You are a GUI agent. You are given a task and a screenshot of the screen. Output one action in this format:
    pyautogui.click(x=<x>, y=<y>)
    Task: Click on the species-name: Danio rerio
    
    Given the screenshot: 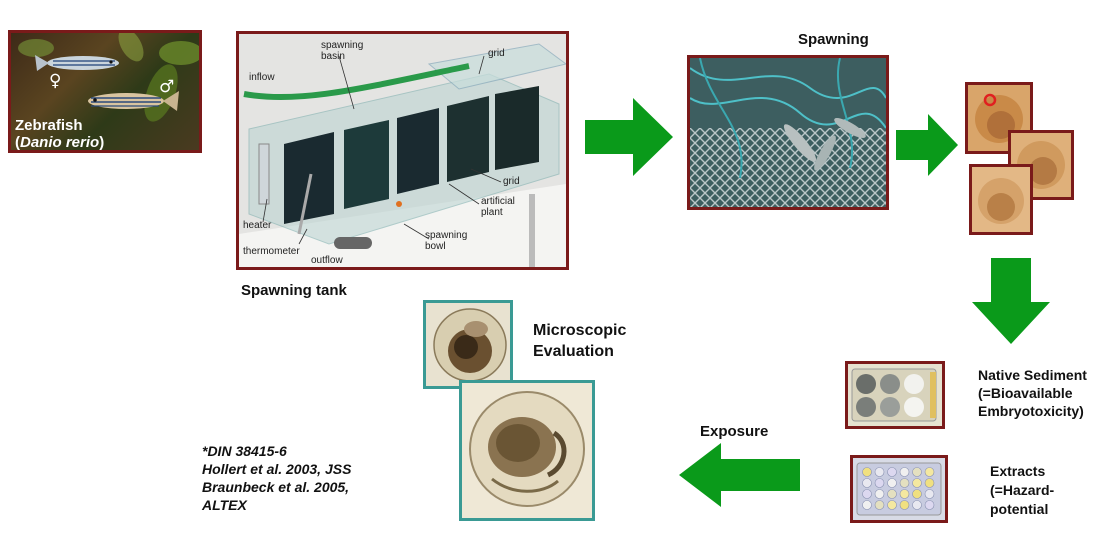 What is the action you would take?
    pyautogui.click(x=60, y=142)
    